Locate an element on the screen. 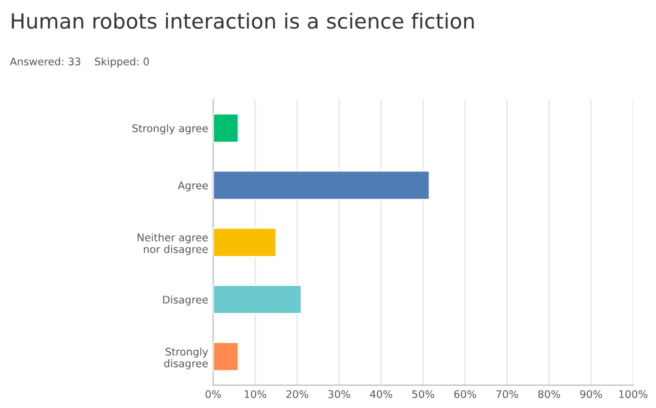  x-tick-label: 10% is located at coordinates (255, 394).